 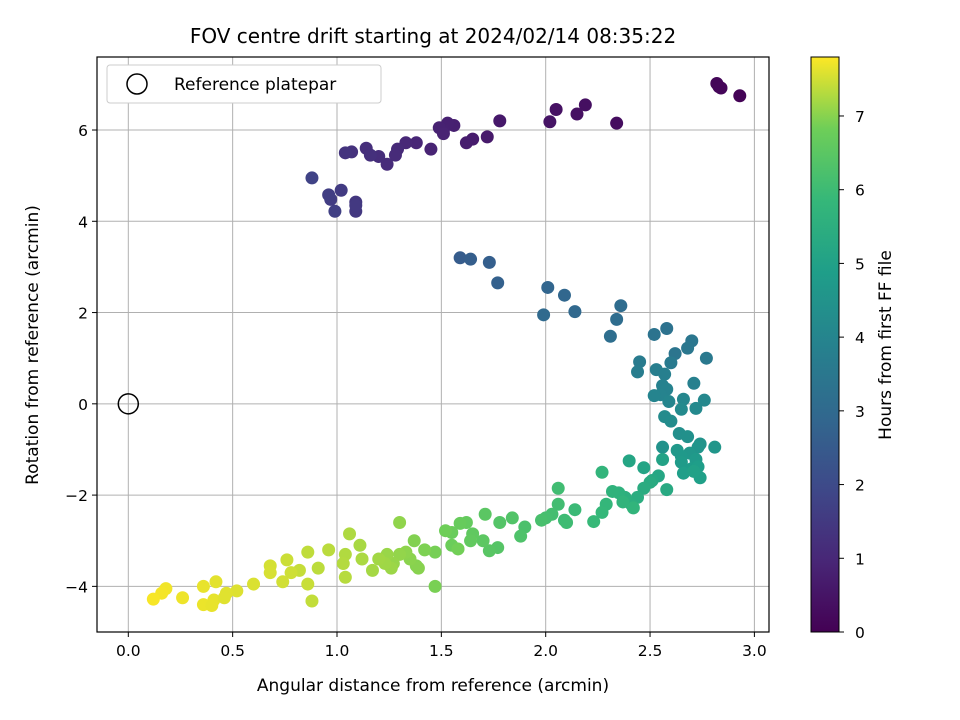 I want to click on y-tick-label: −4, so click(x=76, y=587).